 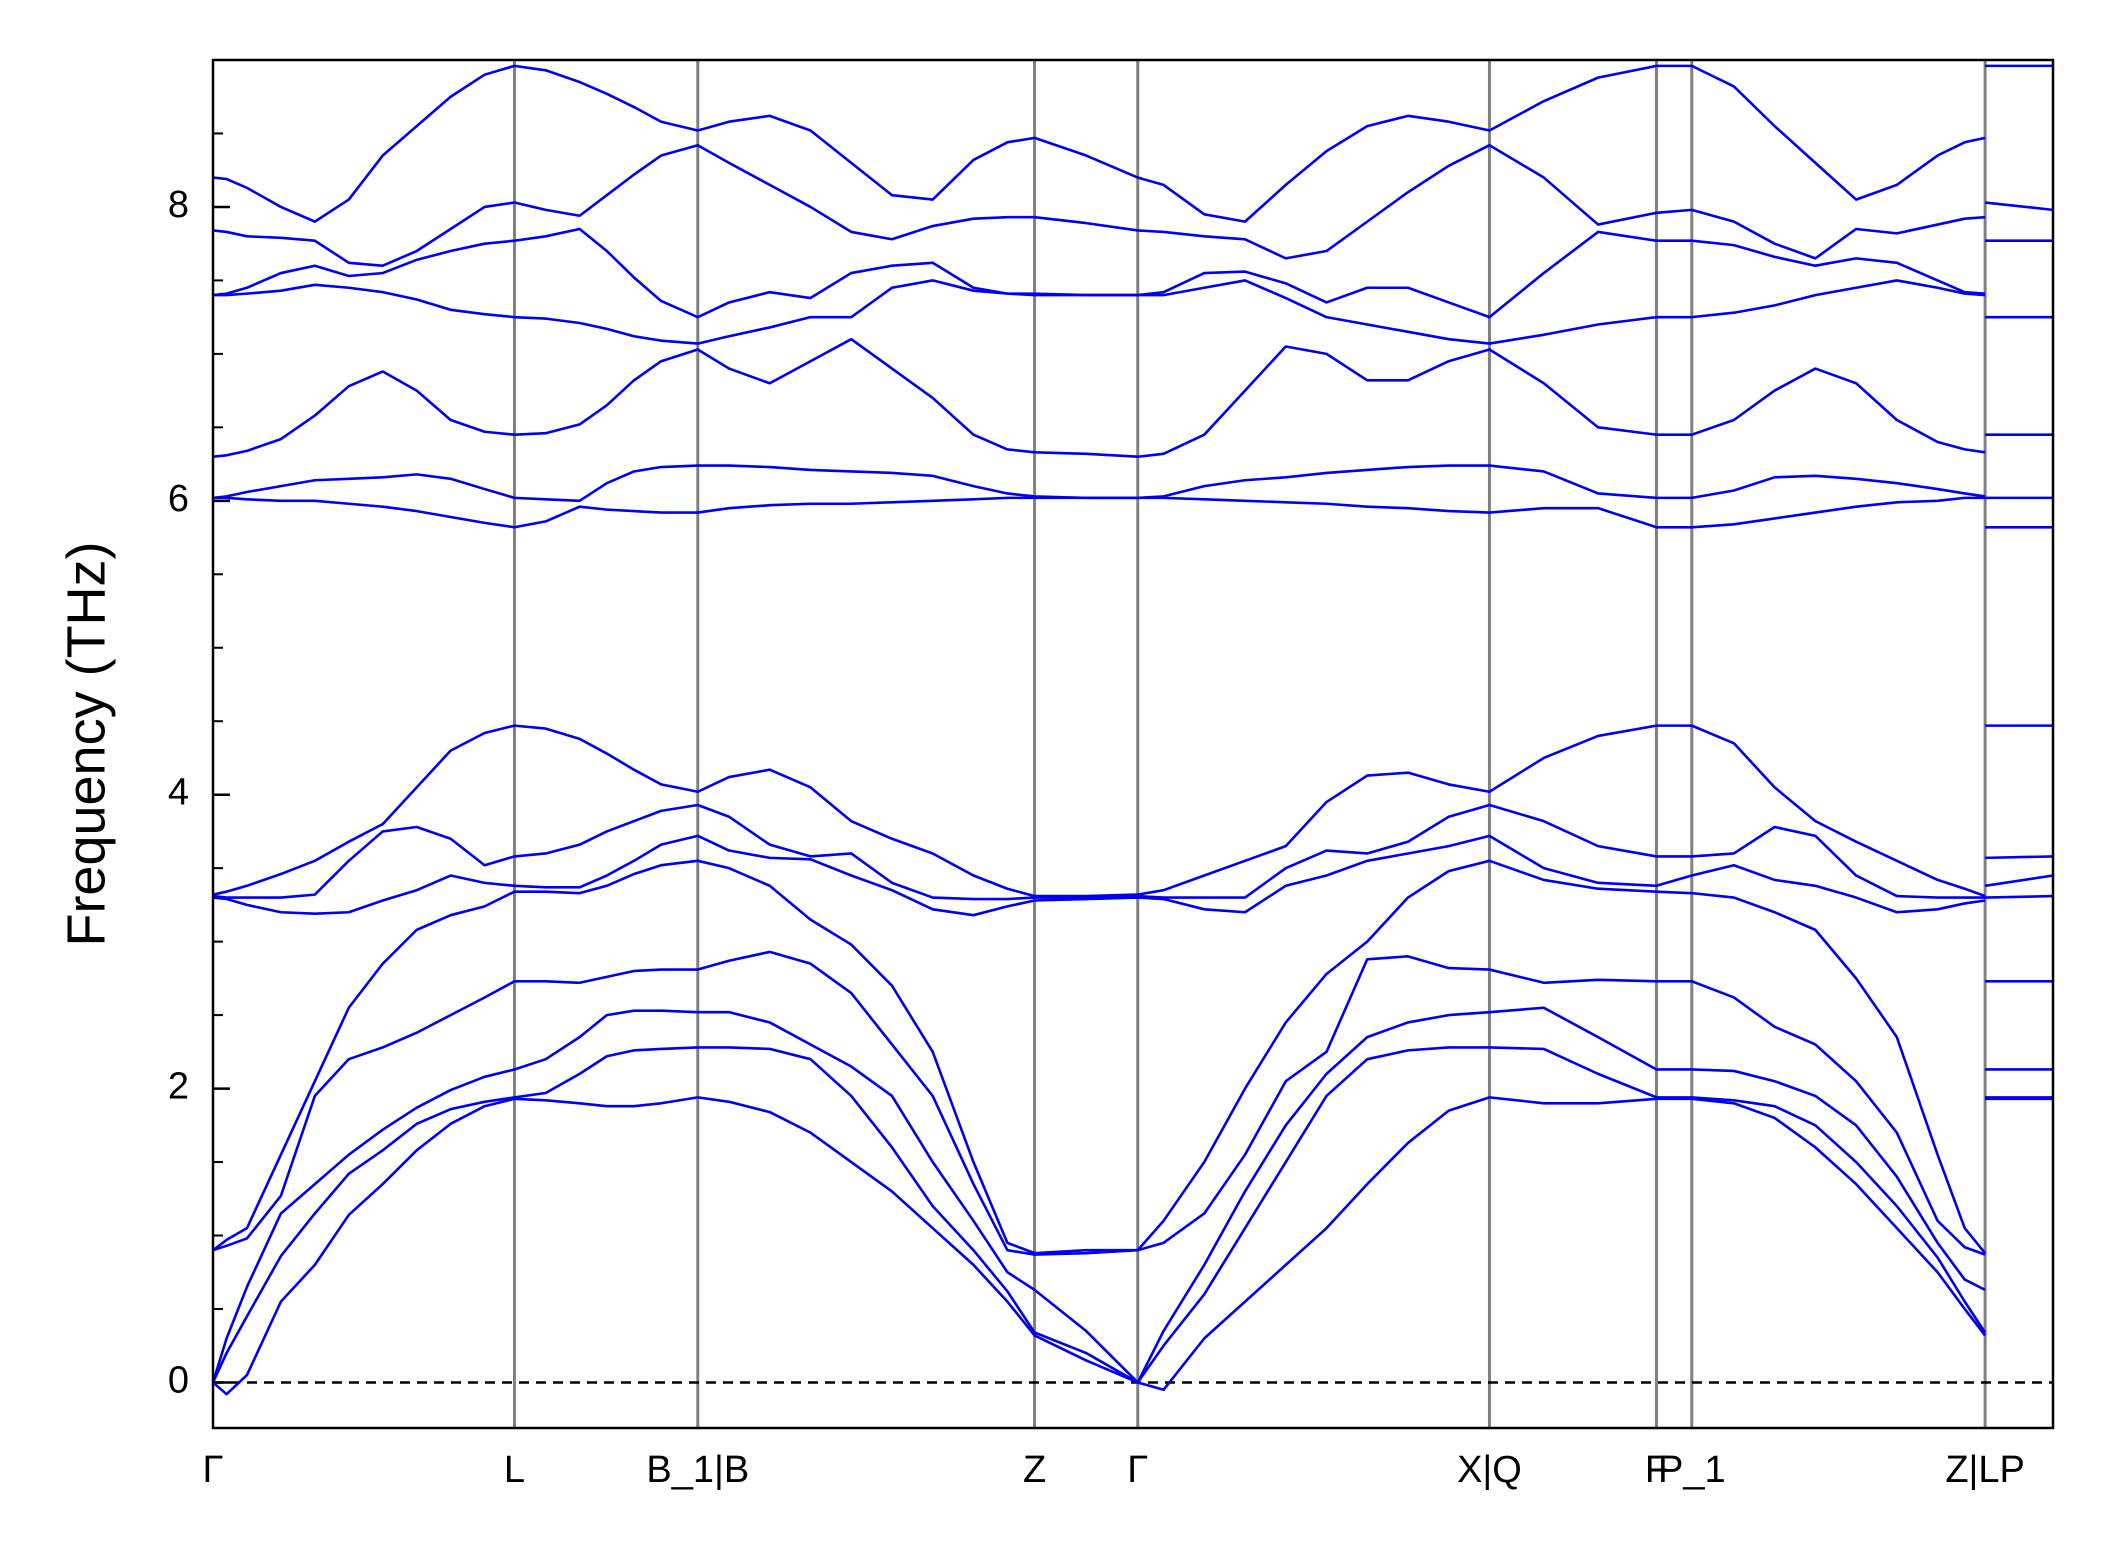 What do you see at coordinates (178, 1087) in the screenshot?
I see `y-tick-label: 2` at bounding box center [178, 1087].